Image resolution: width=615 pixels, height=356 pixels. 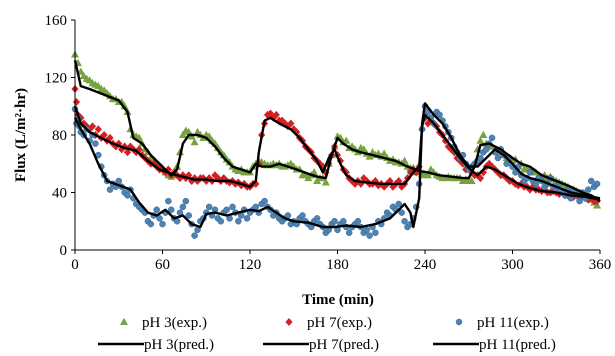 I want to click on x-tick-label: 0, so click(x=75, y=265).